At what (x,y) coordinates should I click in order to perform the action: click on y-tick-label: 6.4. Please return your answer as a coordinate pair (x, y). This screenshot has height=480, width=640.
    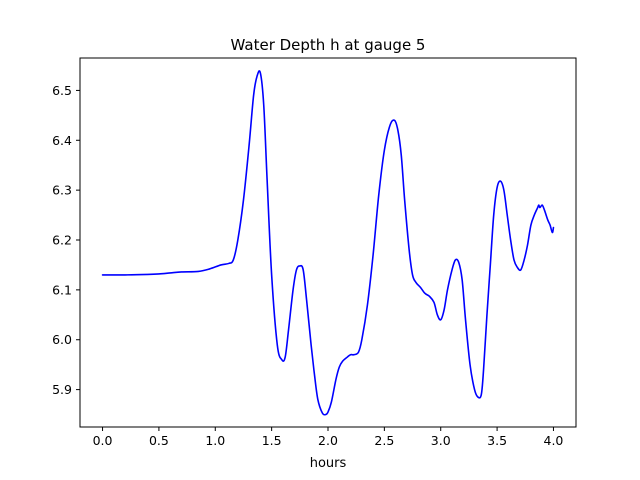
    Looking at the image, I should click on (62, 140).